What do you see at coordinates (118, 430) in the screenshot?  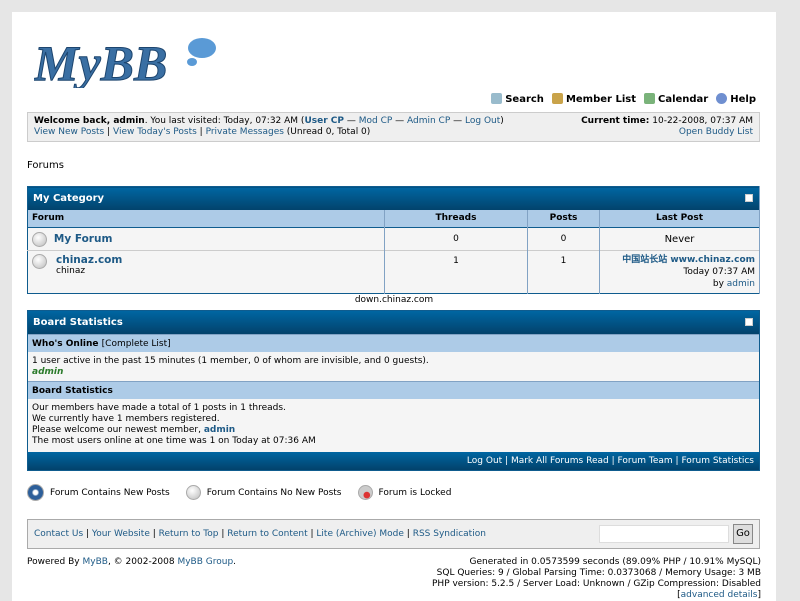 I see `newest-member-text: Please welcome our newest member,` at bounding box center [118, 430].